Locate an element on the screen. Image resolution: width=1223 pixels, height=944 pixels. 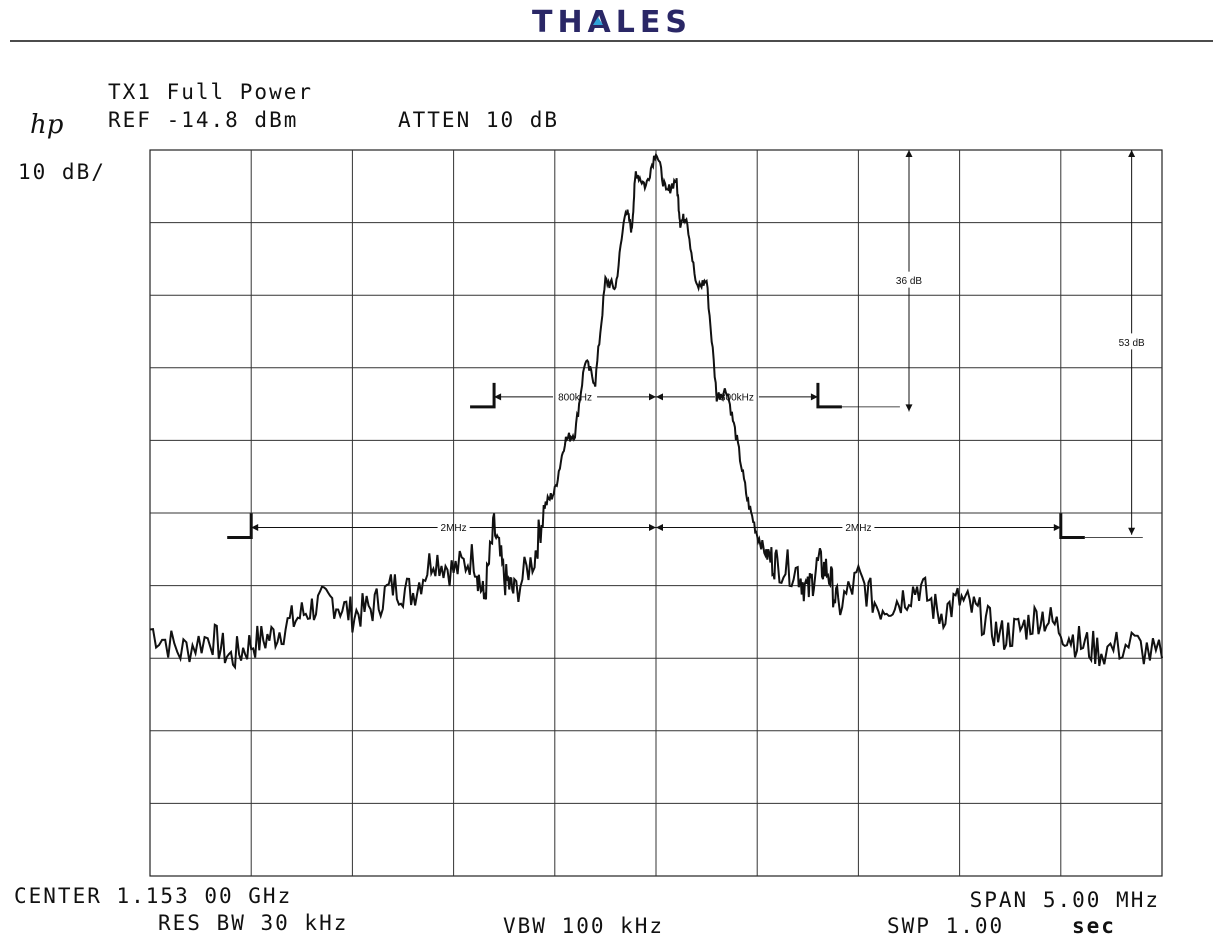
annotation-label: 36 dB is located at coordinates (909, 281).